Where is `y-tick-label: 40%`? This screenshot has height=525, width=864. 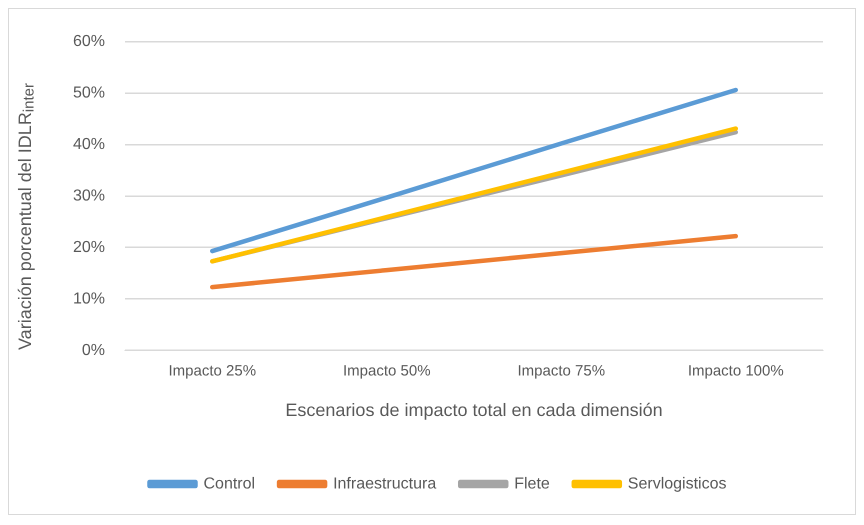 y-tick-label: 40% is located at coordinates (89, 143).